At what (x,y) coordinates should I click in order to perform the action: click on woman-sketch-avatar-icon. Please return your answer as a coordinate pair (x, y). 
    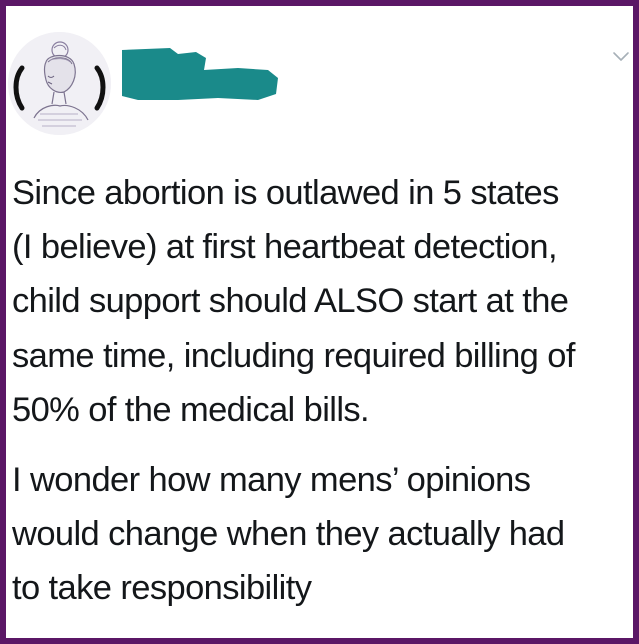
    Looking at the image, I should click on (59, 83).